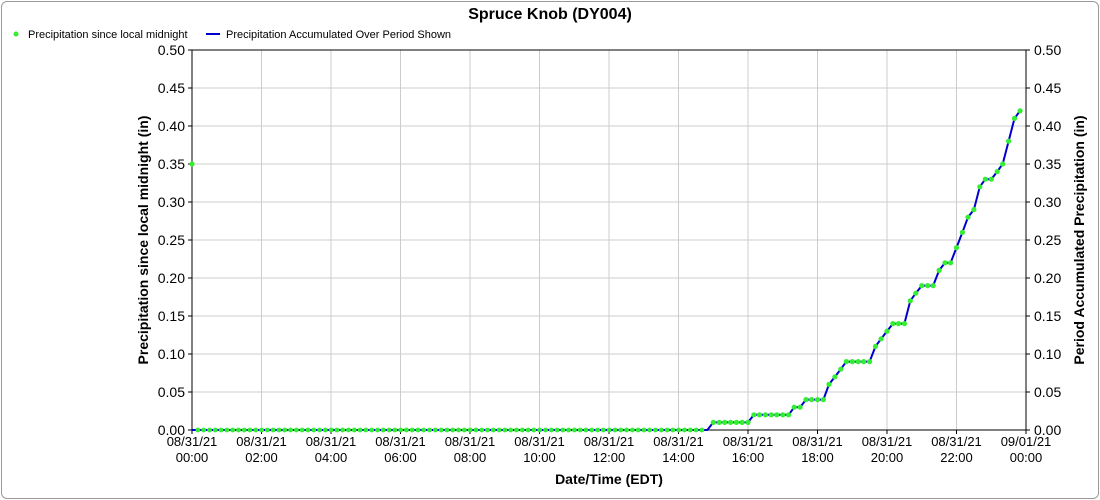 The width and height of the screenshot is (1100, 500). I want to click on y-axis-left-title: Precipitation since local midnight (in), so click(143, 240).